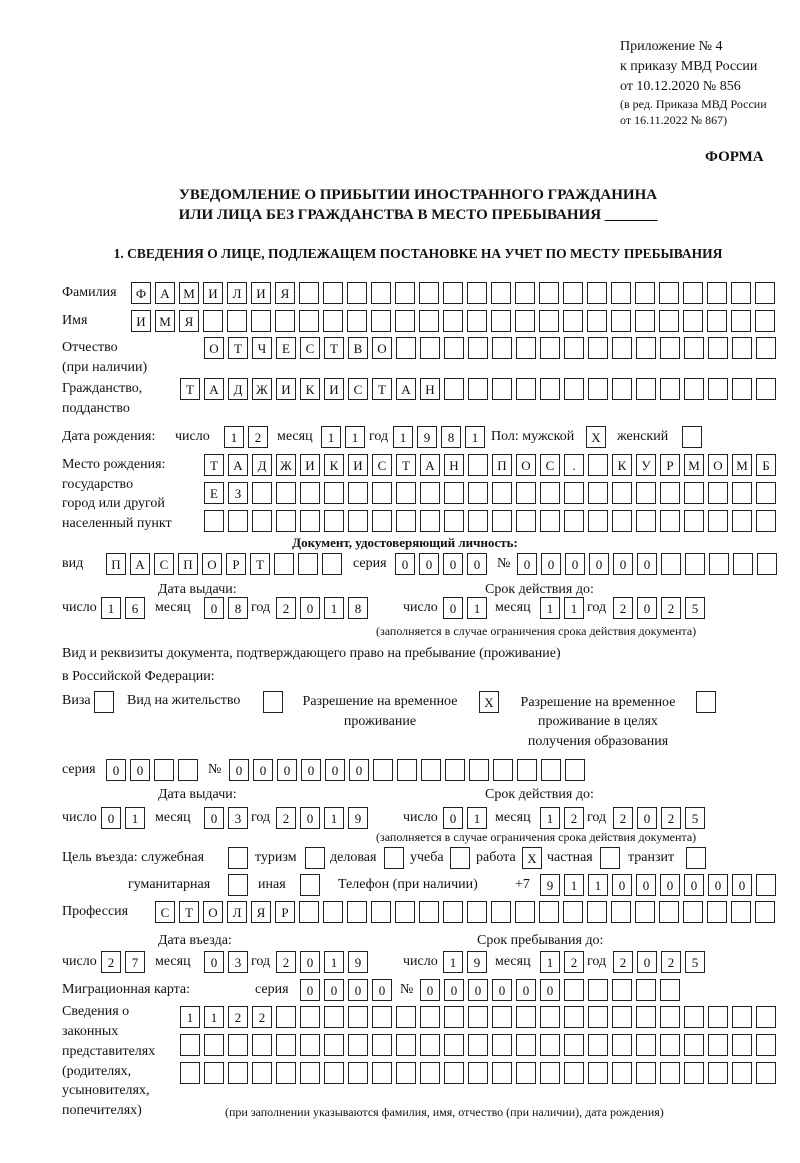  What do you see at coordinates (237, 293) in the screenshot?
I see `char-cell: Л` at bounding box center [237, 293].